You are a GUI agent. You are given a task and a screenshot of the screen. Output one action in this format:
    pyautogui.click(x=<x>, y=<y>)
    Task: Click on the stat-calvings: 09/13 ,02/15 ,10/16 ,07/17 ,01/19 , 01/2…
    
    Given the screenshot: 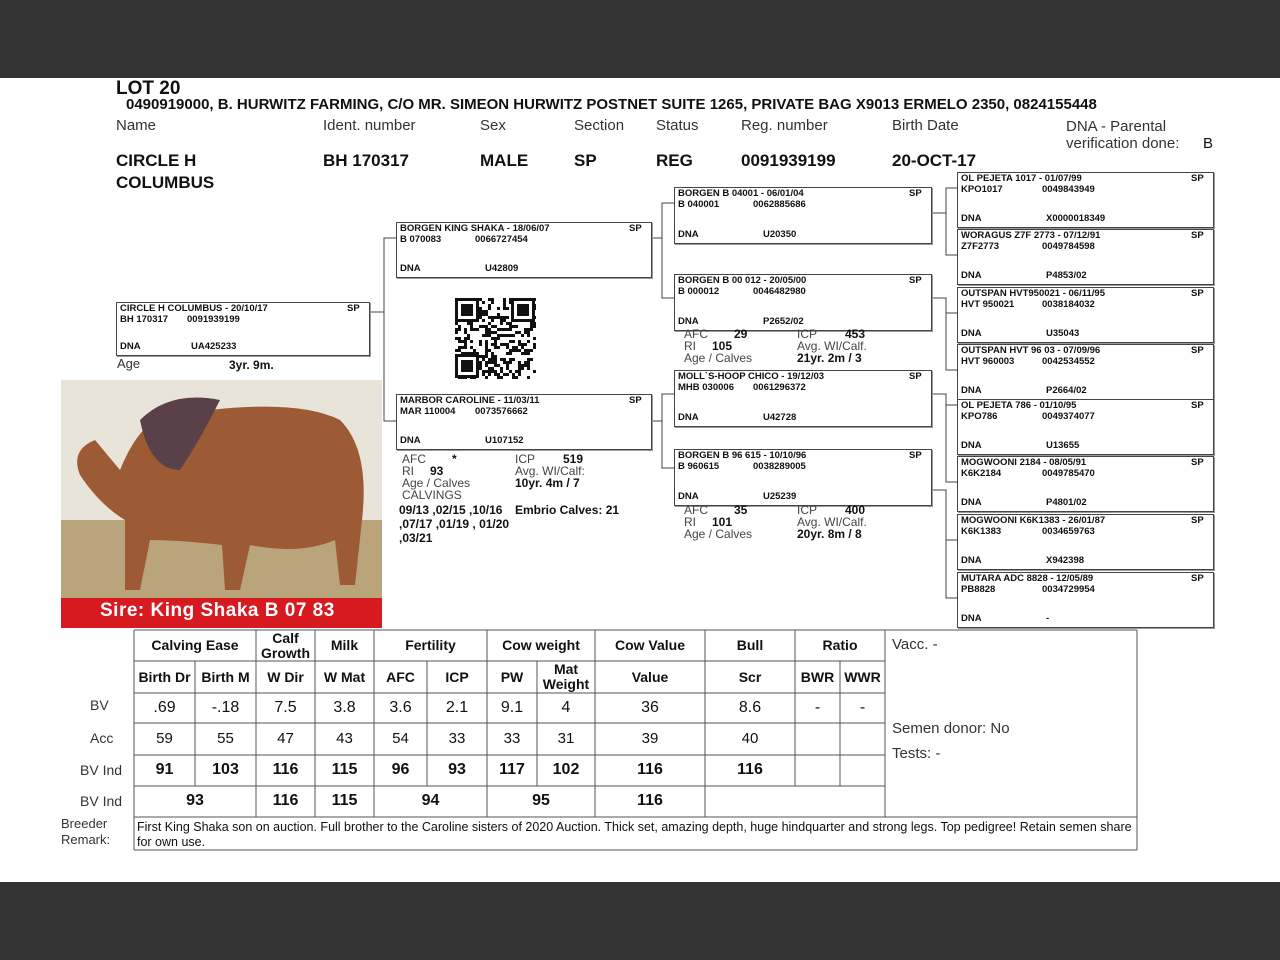 What is the action you would take?
    pyautogui.click(x=454, y=524)
    